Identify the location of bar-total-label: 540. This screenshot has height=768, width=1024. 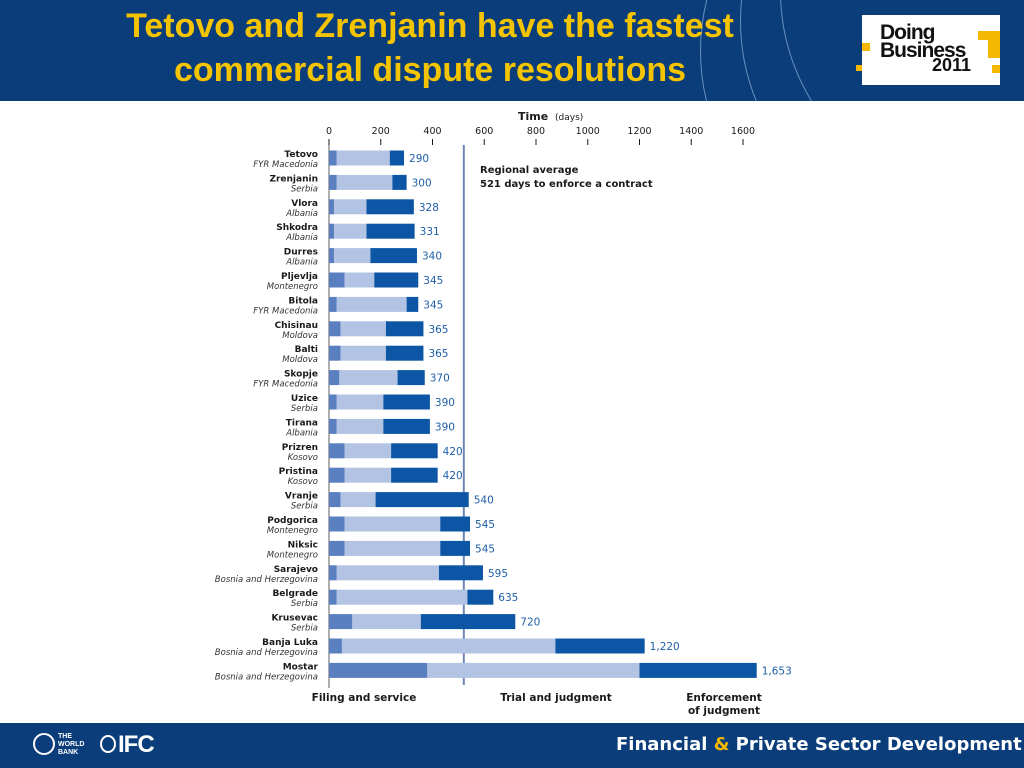
(484, 501).